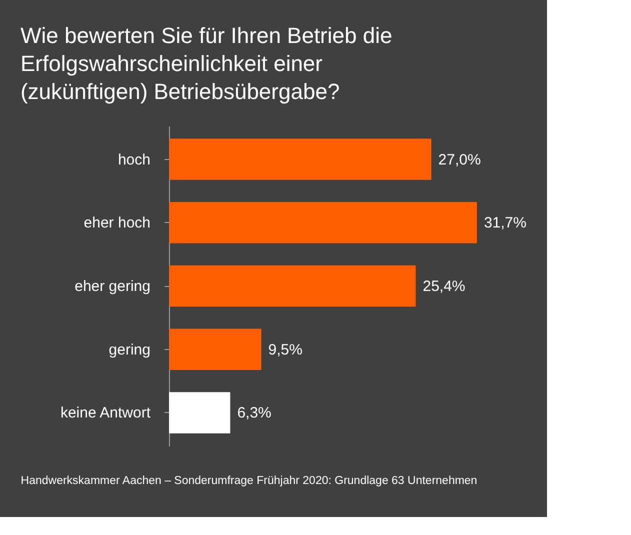  What do you see at coordinates (254, 413) in the screenshot?
I see `data-label: 6,3%` at bounding box center [254, 413].